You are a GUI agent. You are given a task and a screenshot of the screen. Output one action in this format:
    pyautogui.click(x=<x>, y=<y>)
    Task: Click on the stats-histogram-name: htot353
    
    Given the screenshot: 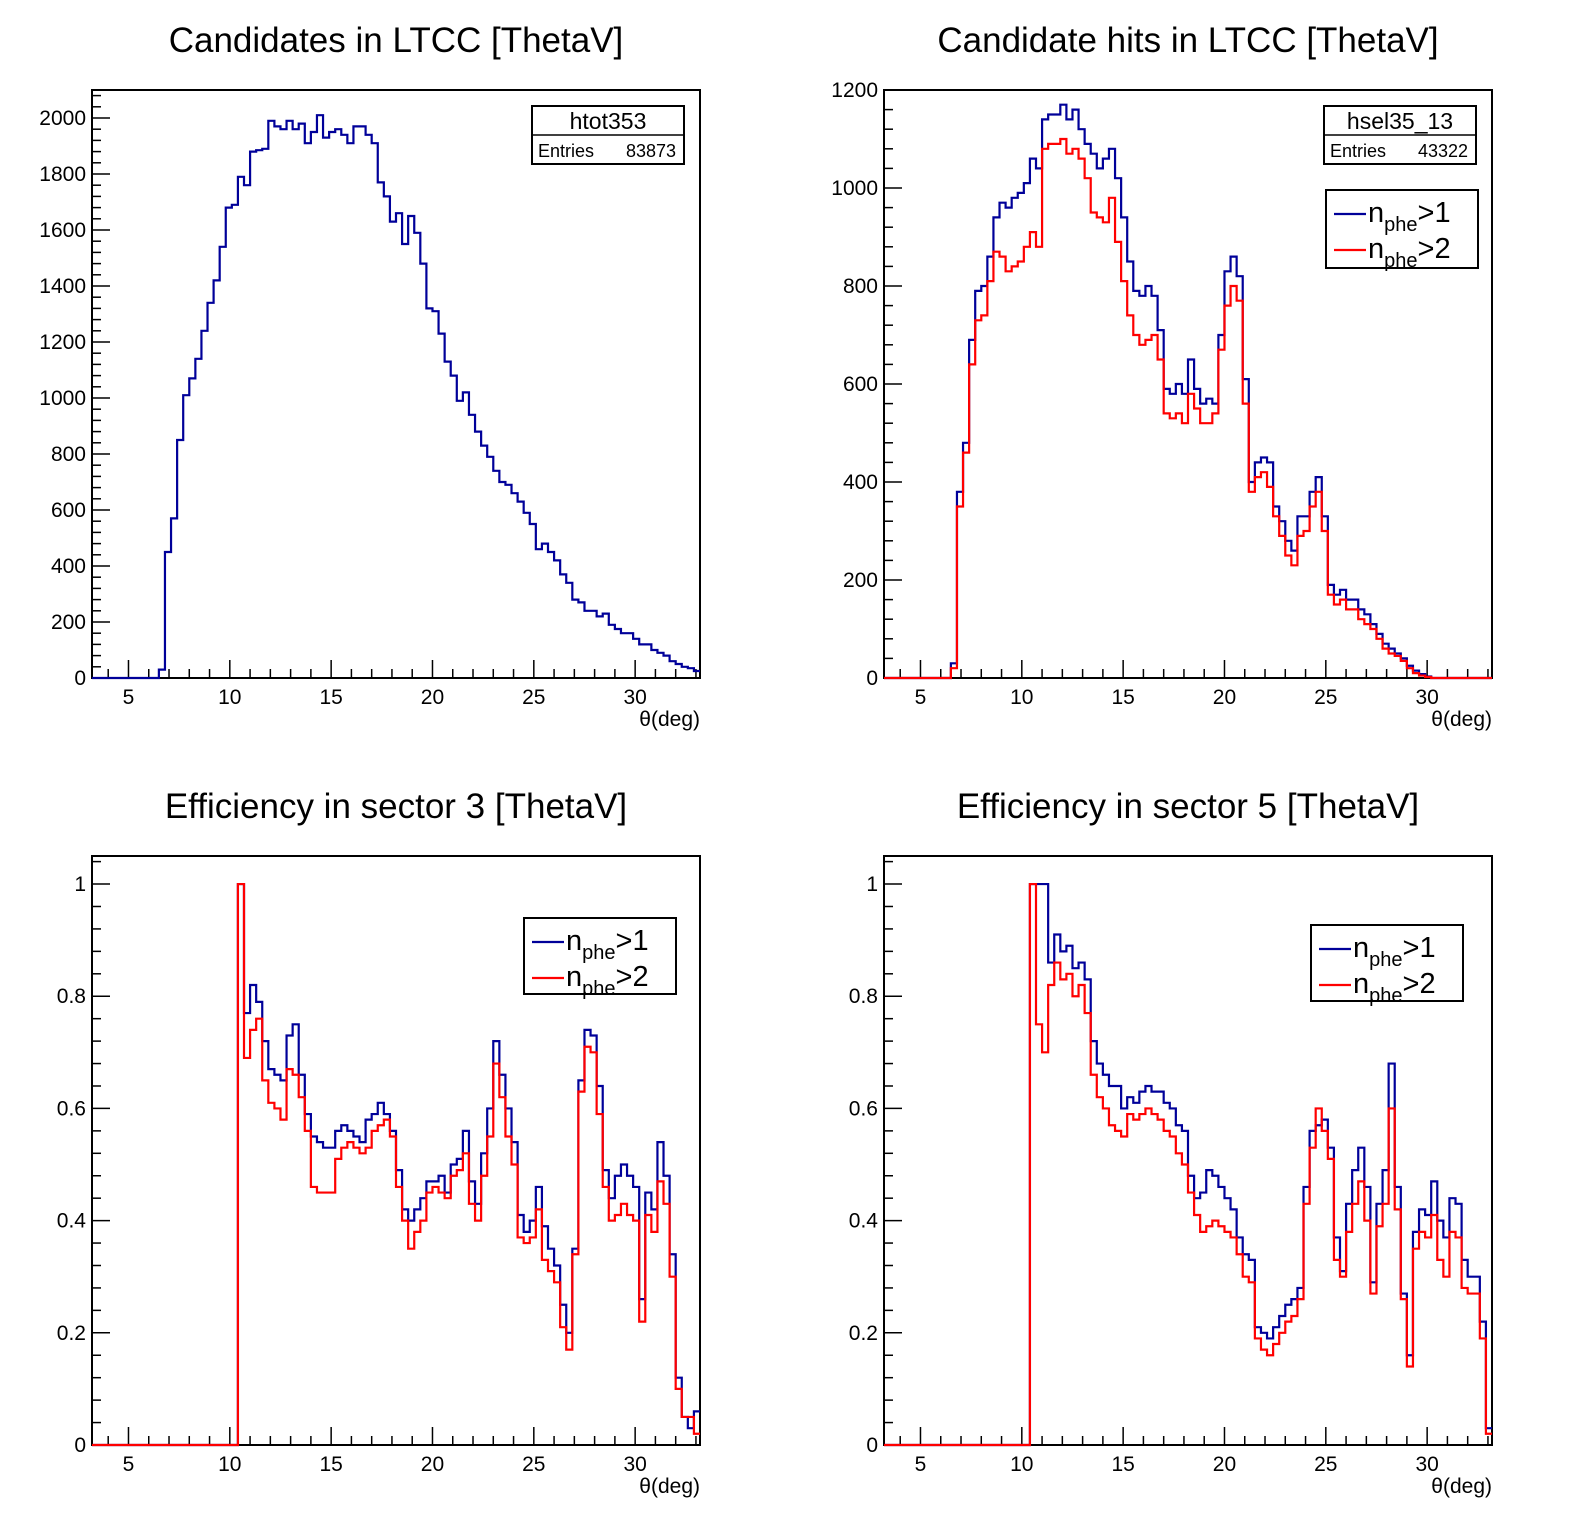 What is the action you would take?
    pyautogui.click(x=608, y=121)
    